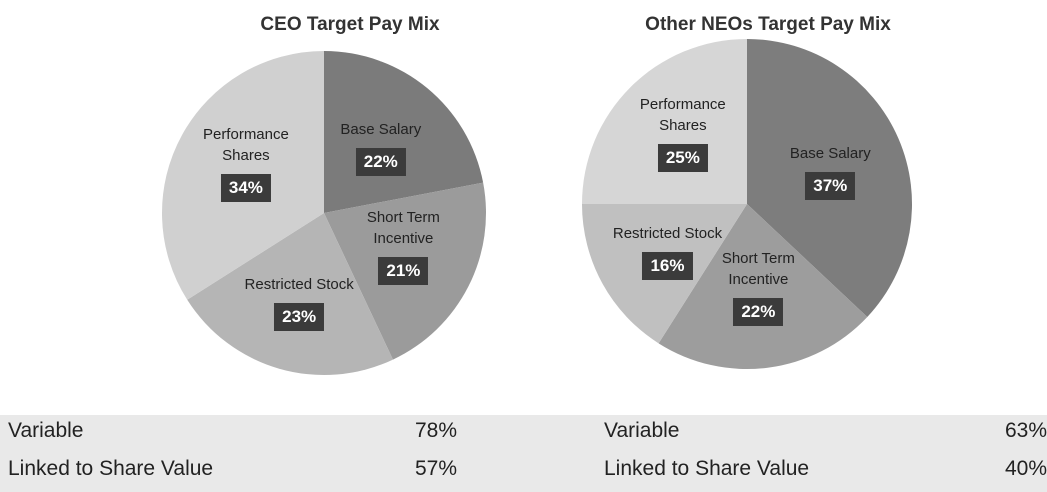 The width and height of the screenshot is (1047, 492). Describe the element at coordinates (1025, 430) in the screenshot. I see `row-value: 63%` at that location.